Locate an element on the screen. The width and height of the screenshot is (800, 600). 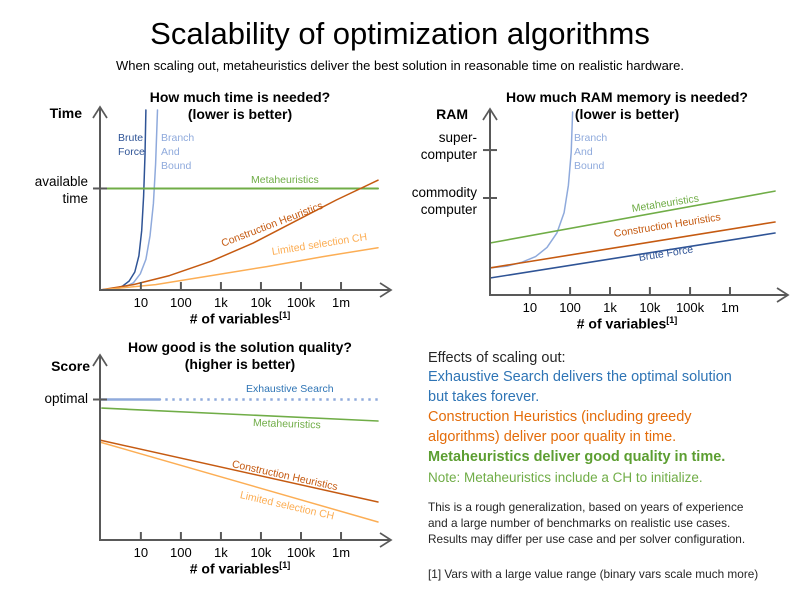
score-x-axis-label: # of variables[1] is located at coordinates (240, 568).